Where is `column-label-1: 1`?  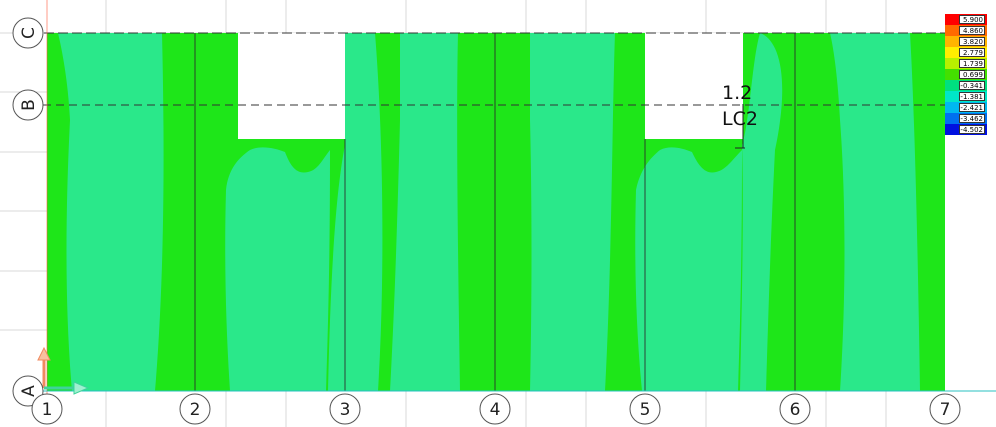
column-label-1: 1 is located at coordinates (47, 410).